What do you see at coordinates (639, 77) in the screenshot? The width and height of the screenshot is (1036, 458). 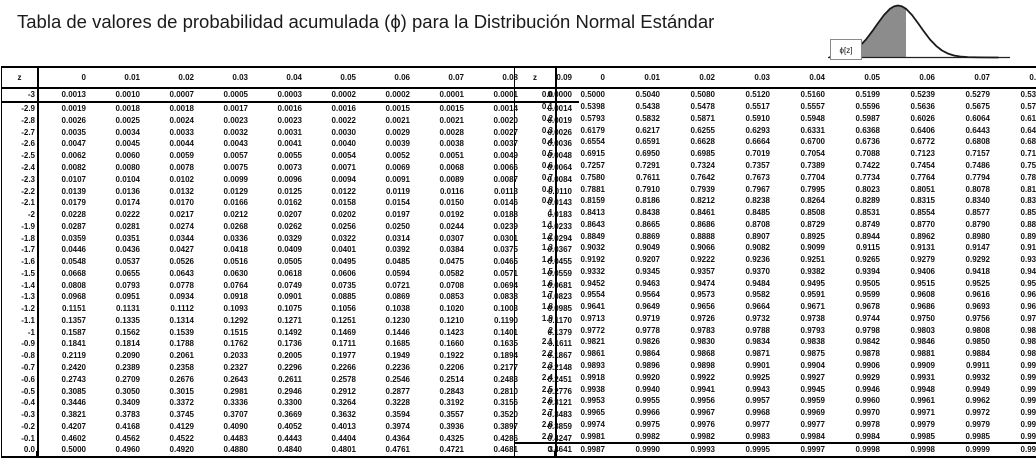 I see `probability-column-header: 0.01` at bounding box center [639, 77].